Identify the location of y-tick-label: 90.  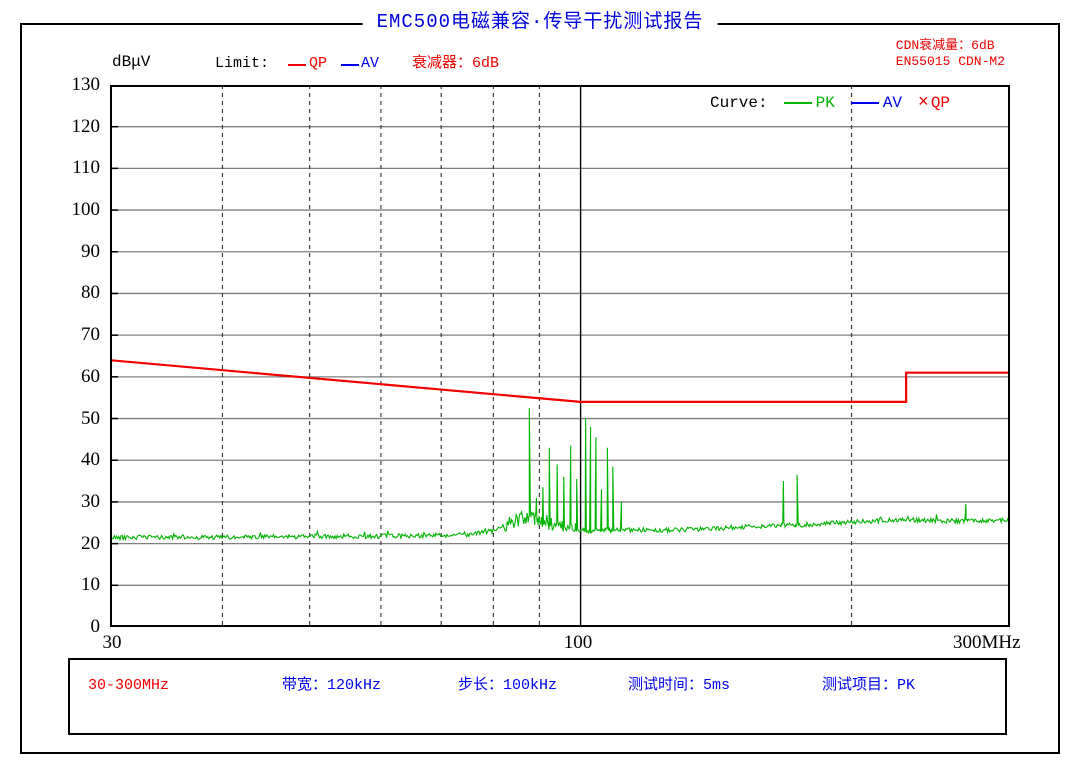
(90, 251).